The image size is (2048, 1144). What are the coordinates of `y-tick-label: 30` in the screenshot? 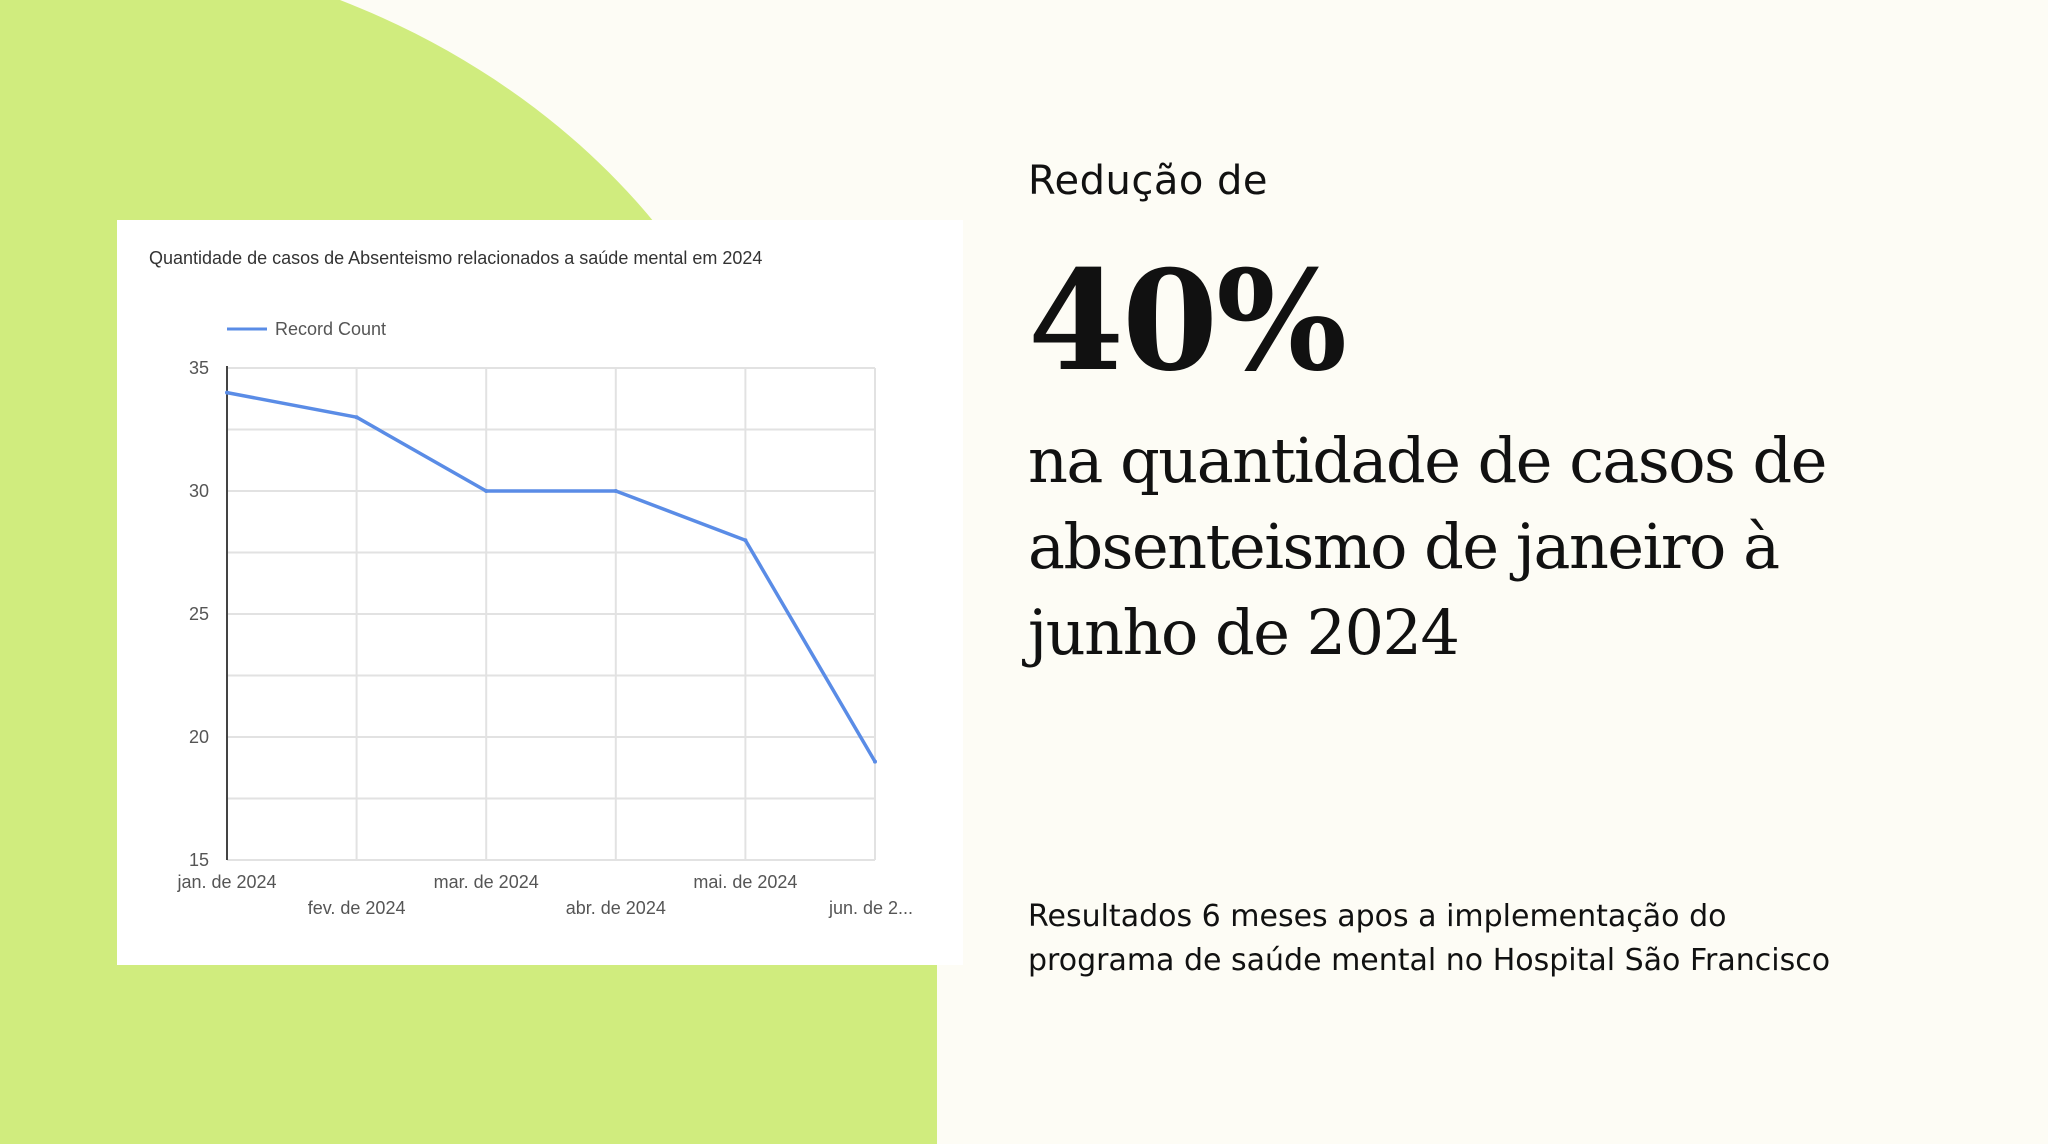 It's located at (199, 491).